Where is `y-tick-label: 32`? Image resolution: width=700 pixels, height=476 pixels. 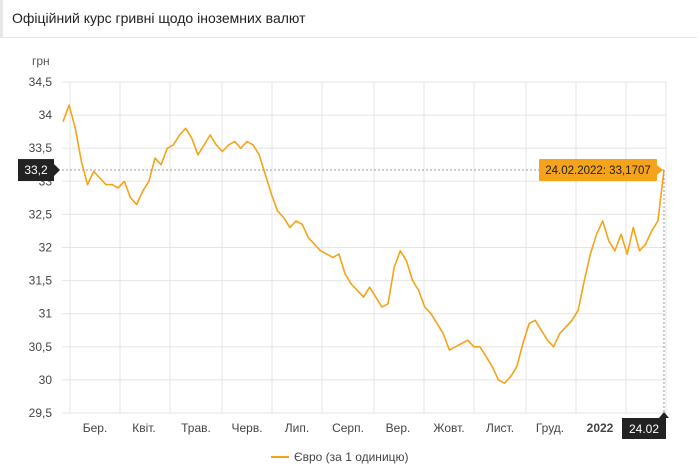
y-tick-label: 32 is located at coordinates (46, 248).